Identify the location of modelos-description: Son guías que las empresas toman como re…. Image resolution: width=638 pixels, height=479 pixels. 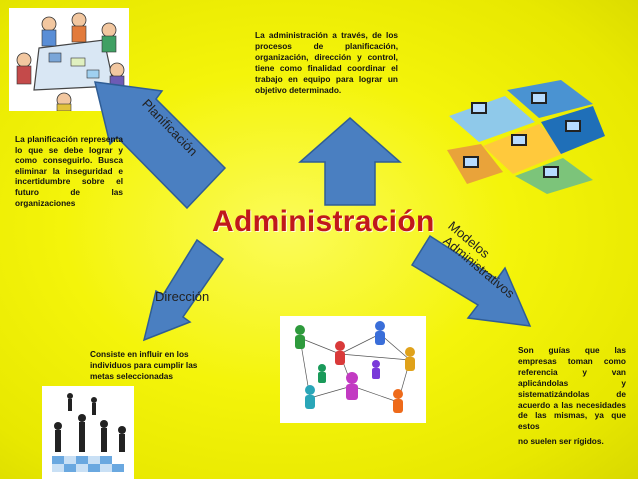
(572, 396).